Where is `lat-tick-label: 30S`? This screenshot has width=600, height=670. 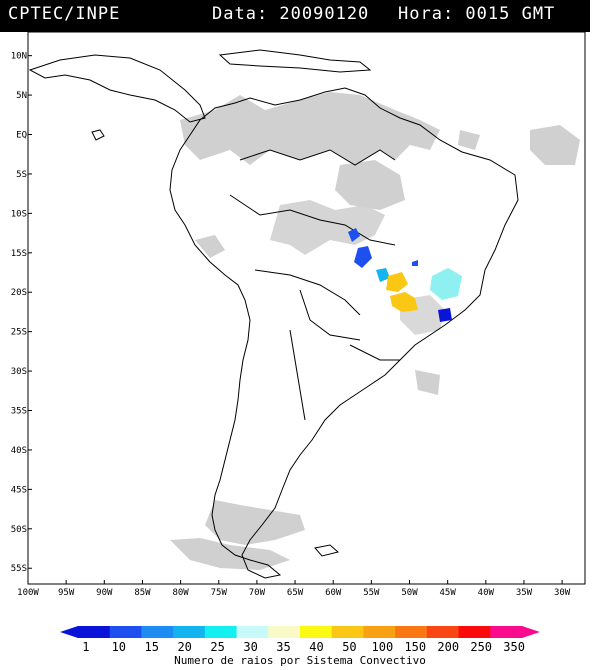 lat-tick-label: 30S is located at coordinates (19, 372).